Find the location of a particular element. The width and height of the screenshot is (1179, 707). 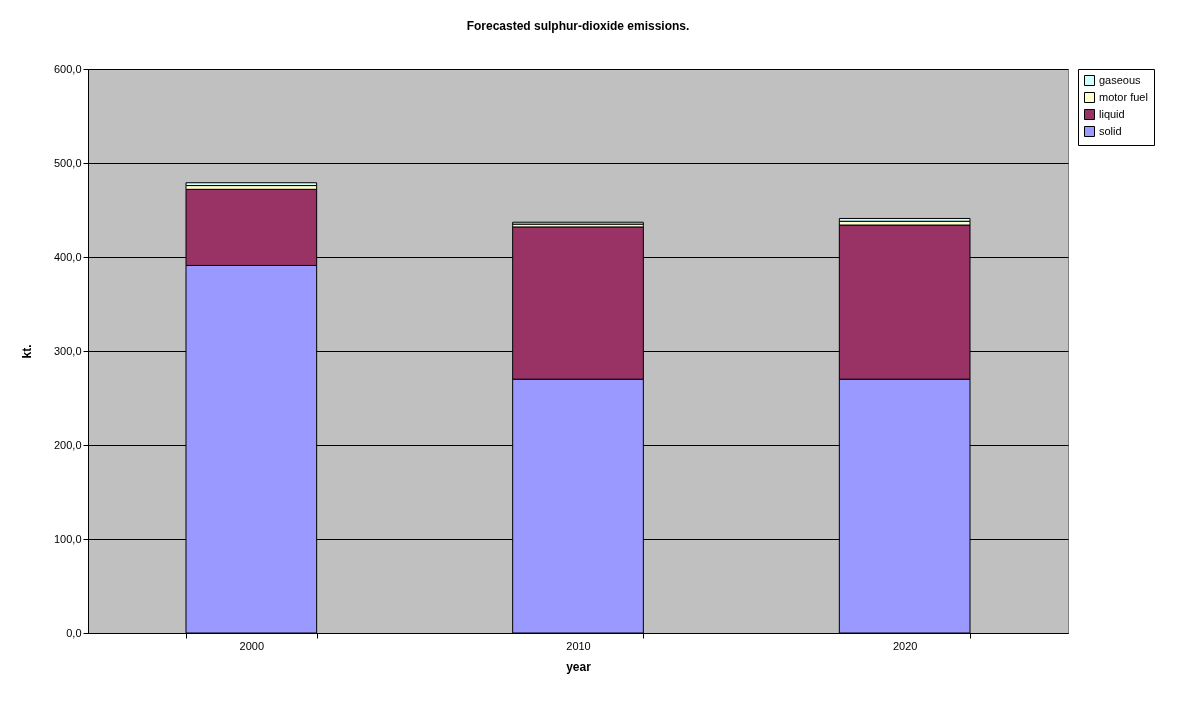

bar is located at coordinates (904, 219).